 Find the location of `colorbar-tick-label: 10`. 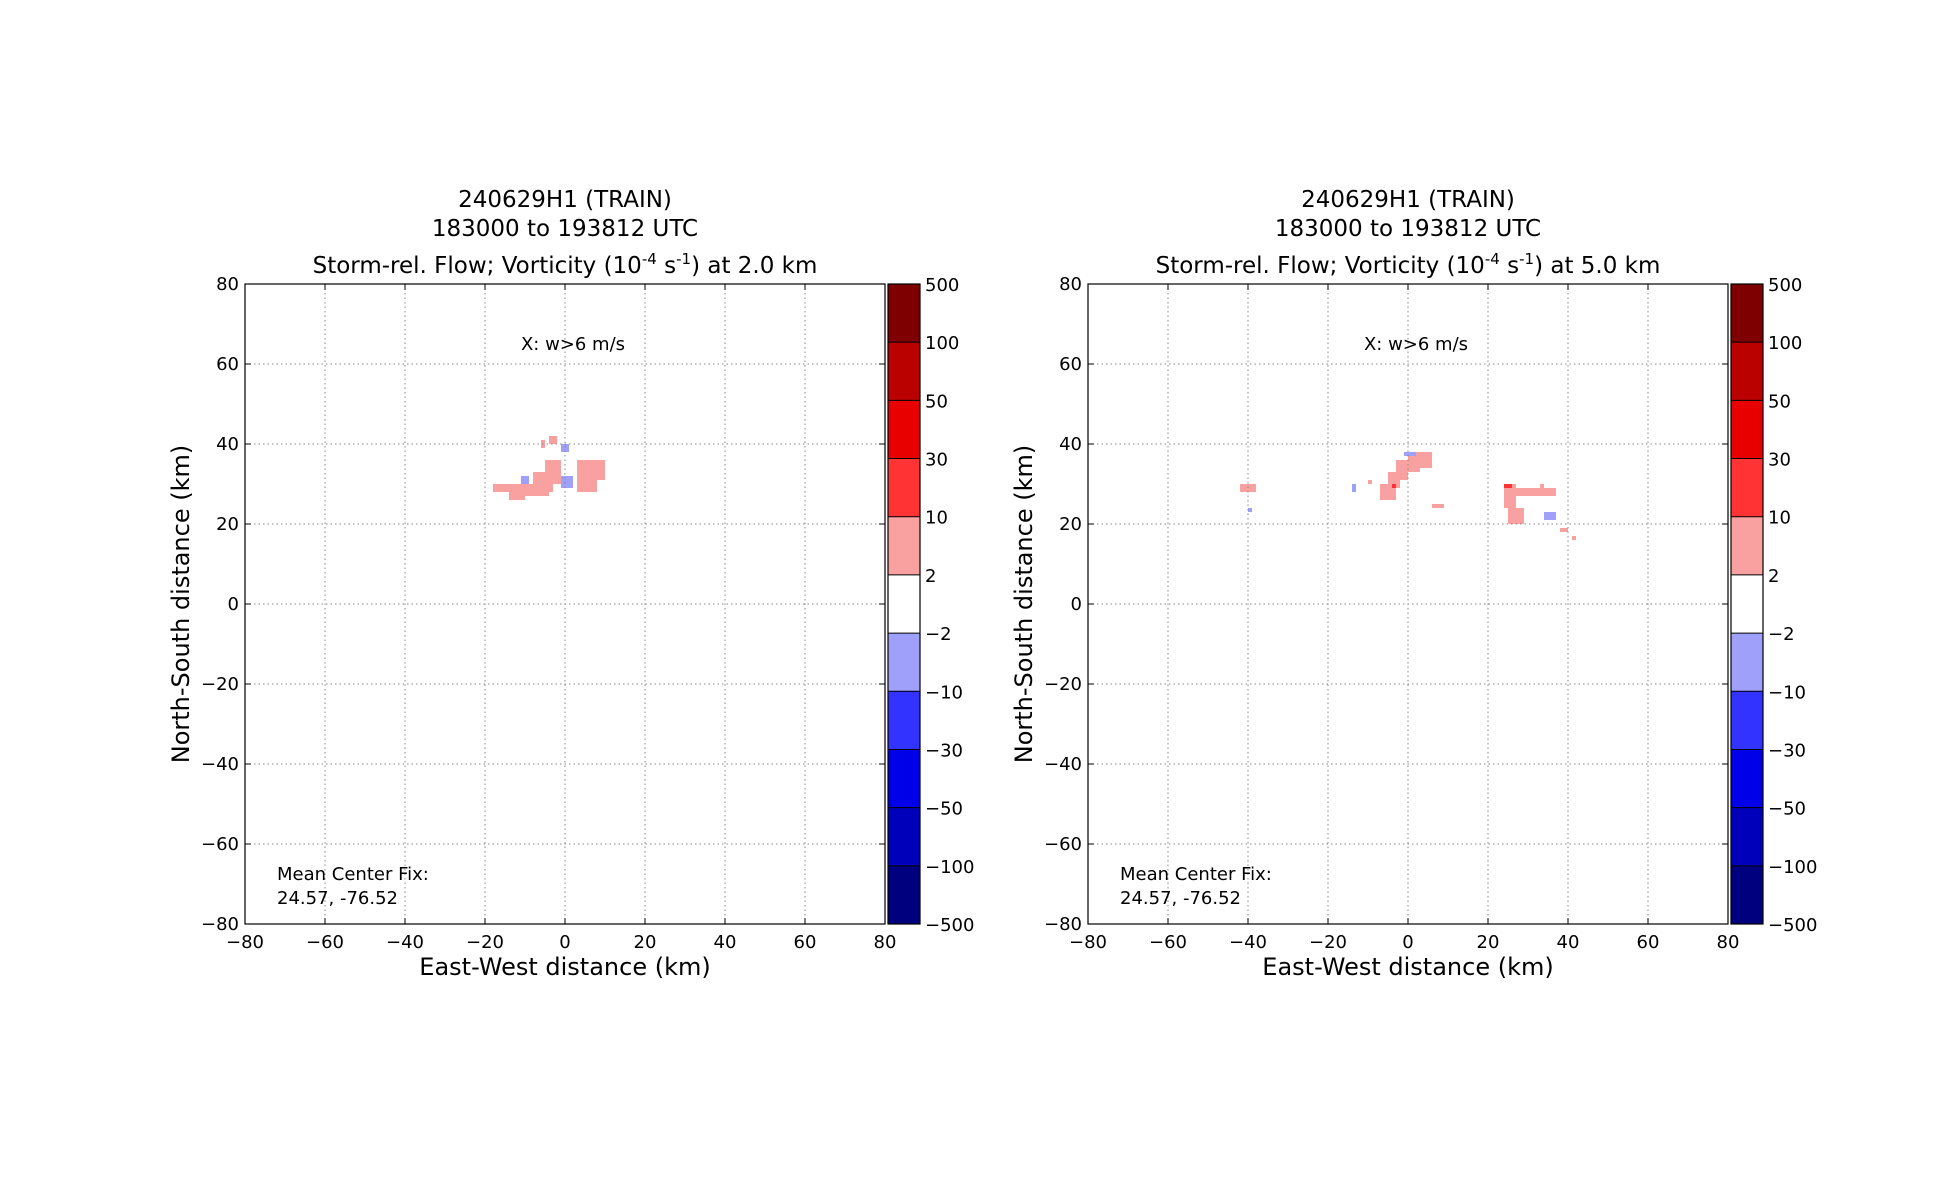

colorbar-tick-label: 10 is located at coordinates (936, 518).